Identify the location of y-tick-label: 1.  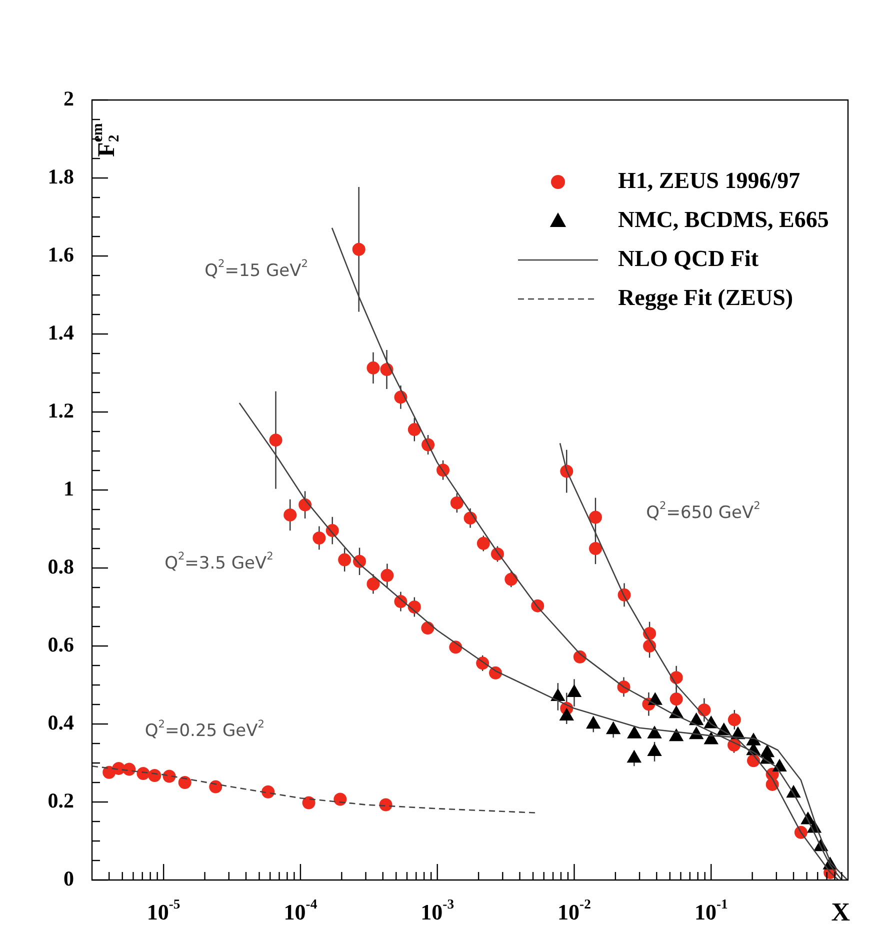
(69, 488).